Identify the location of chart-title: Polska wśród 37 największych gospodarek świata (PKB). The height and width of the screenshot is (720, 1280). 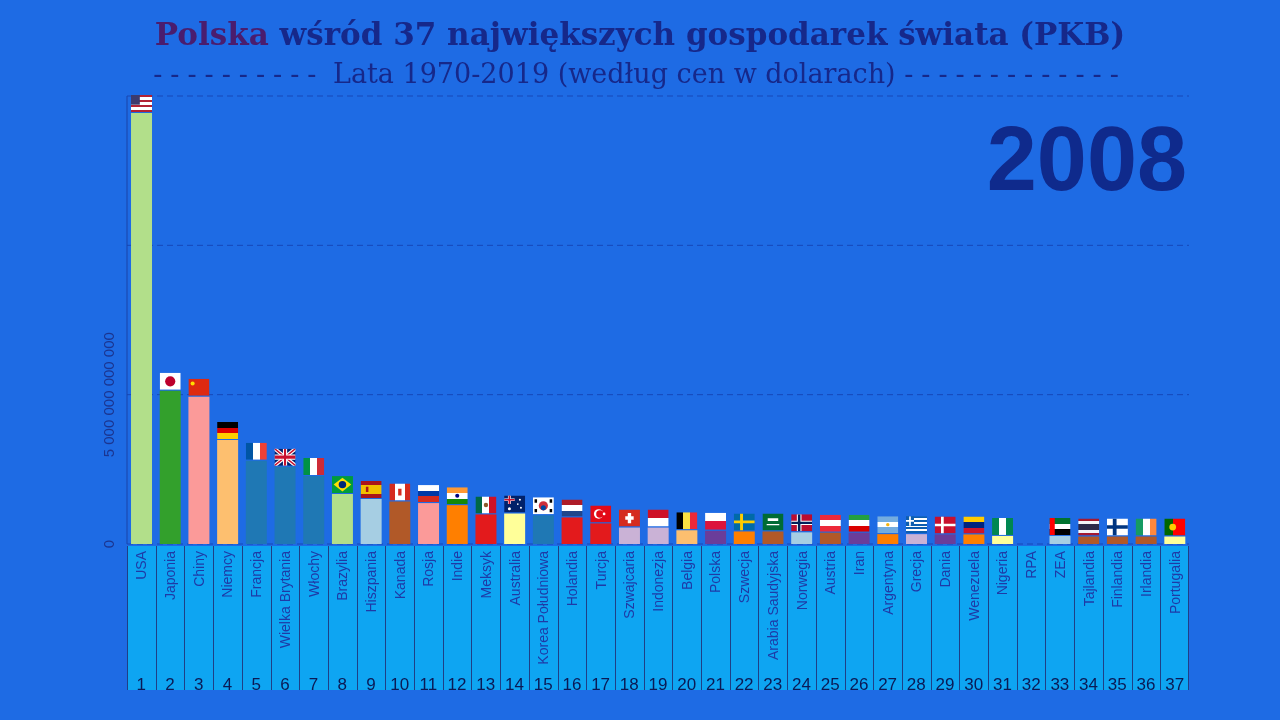
(640, 34).